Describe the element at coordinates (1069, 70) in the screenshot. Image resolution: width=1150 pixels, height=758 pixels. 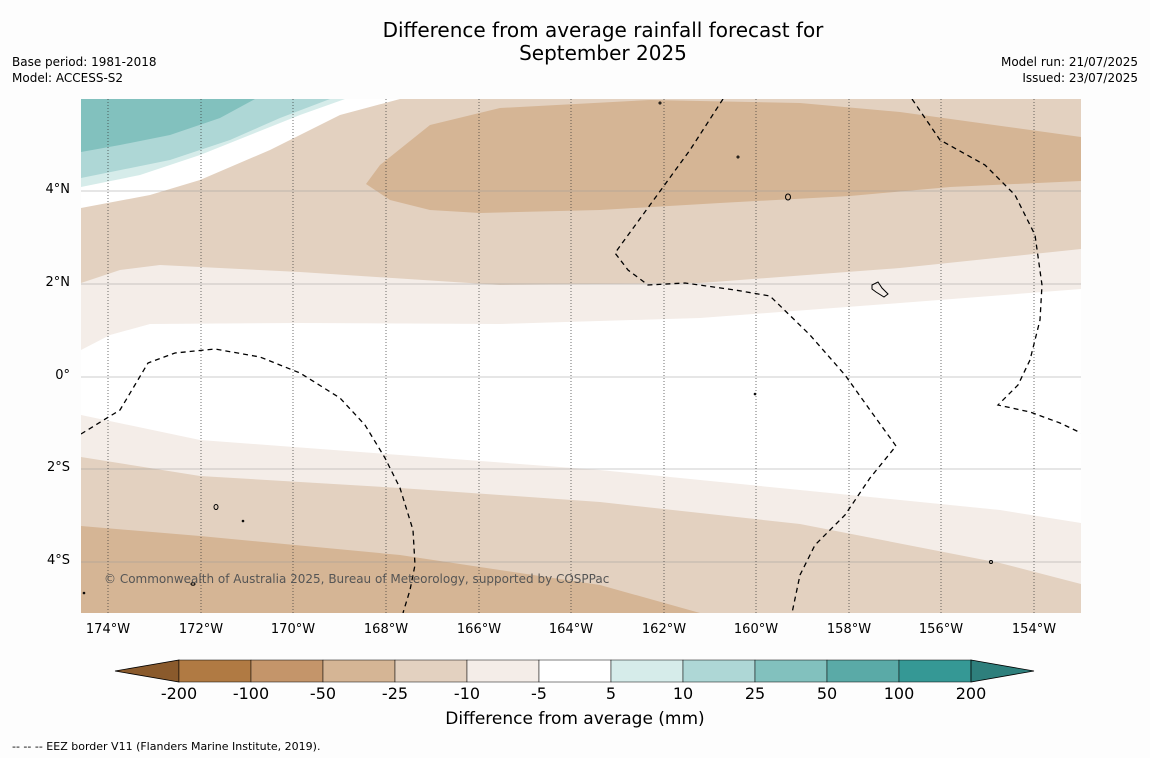
I see `issue-info: Model run: 21/07/2025 Issued: 23/07/2025` at that location.